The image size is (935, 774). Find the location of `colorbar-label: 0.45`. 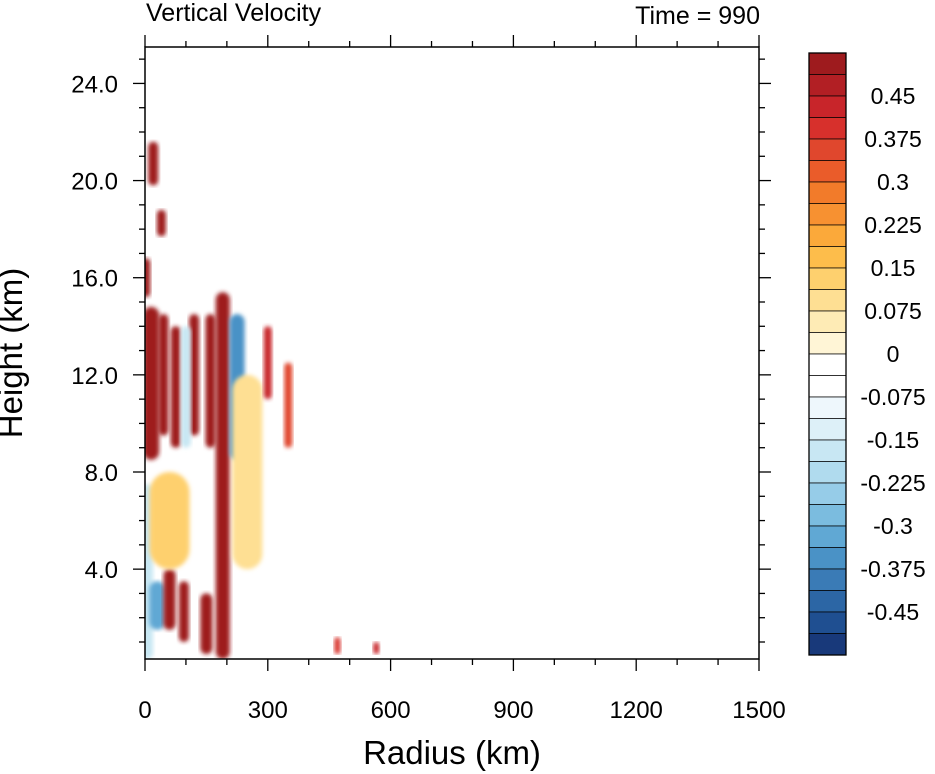

colorbar-label: 0.45 is located at coordinates (893, 96).